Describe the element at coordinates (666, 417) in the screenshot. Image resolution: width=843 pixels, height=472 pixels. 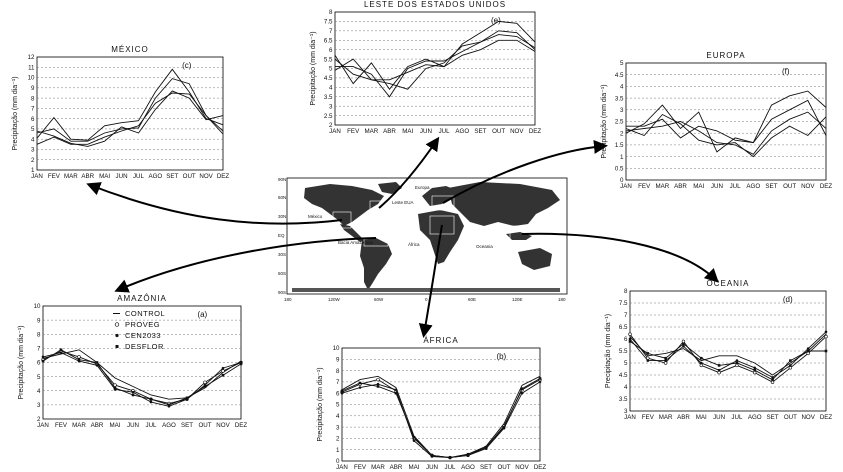
I see `x-tick-label: MAR` at that location.